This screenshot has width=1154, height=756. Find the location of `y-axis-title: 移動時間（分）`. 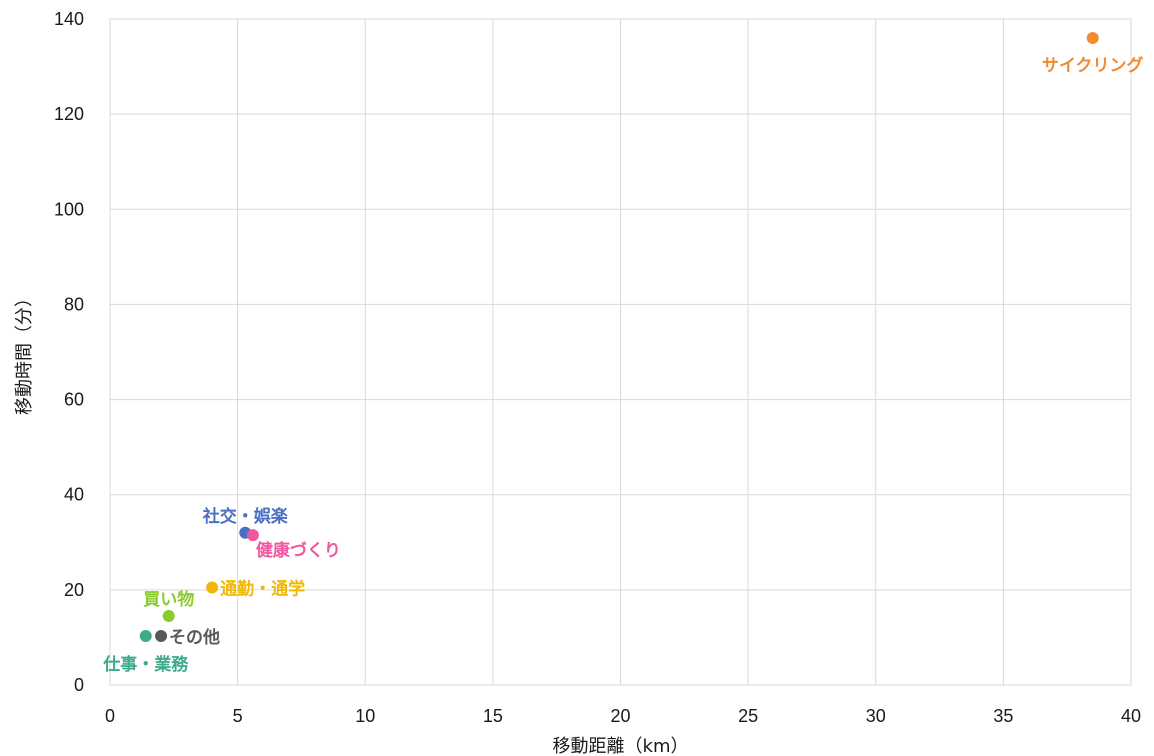

y-axis-title: 移動時間（分） is located at coordinates (24, 352).